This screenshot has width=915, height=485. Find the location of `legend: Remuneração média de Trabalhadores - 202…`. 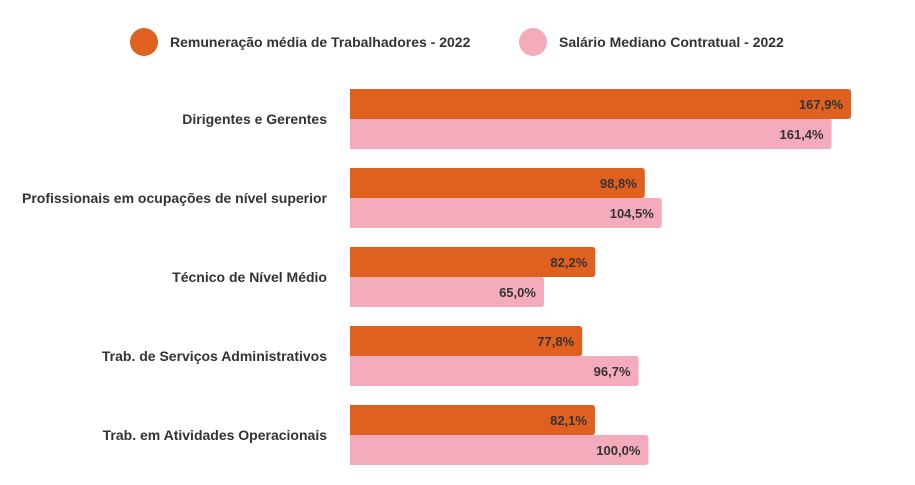

legend: Remuneração média de Trabalhadores - 202… is located at coordinates (457, 42).